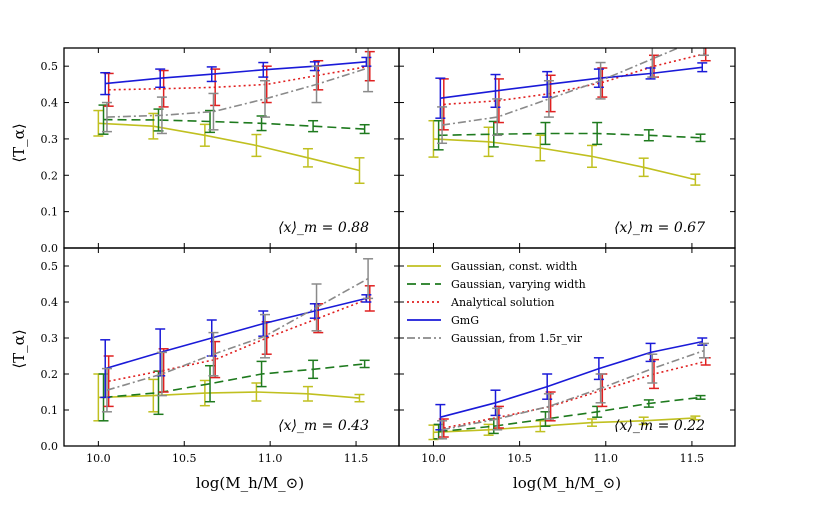  I want to click on y-tick-label: 0.0, so click(50, 446).